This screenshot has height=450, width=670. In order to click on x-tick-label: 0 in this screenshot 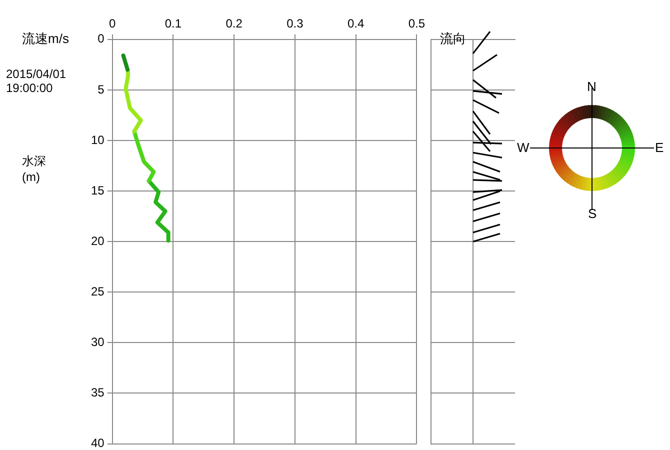, I will do `click(112, 23)`.